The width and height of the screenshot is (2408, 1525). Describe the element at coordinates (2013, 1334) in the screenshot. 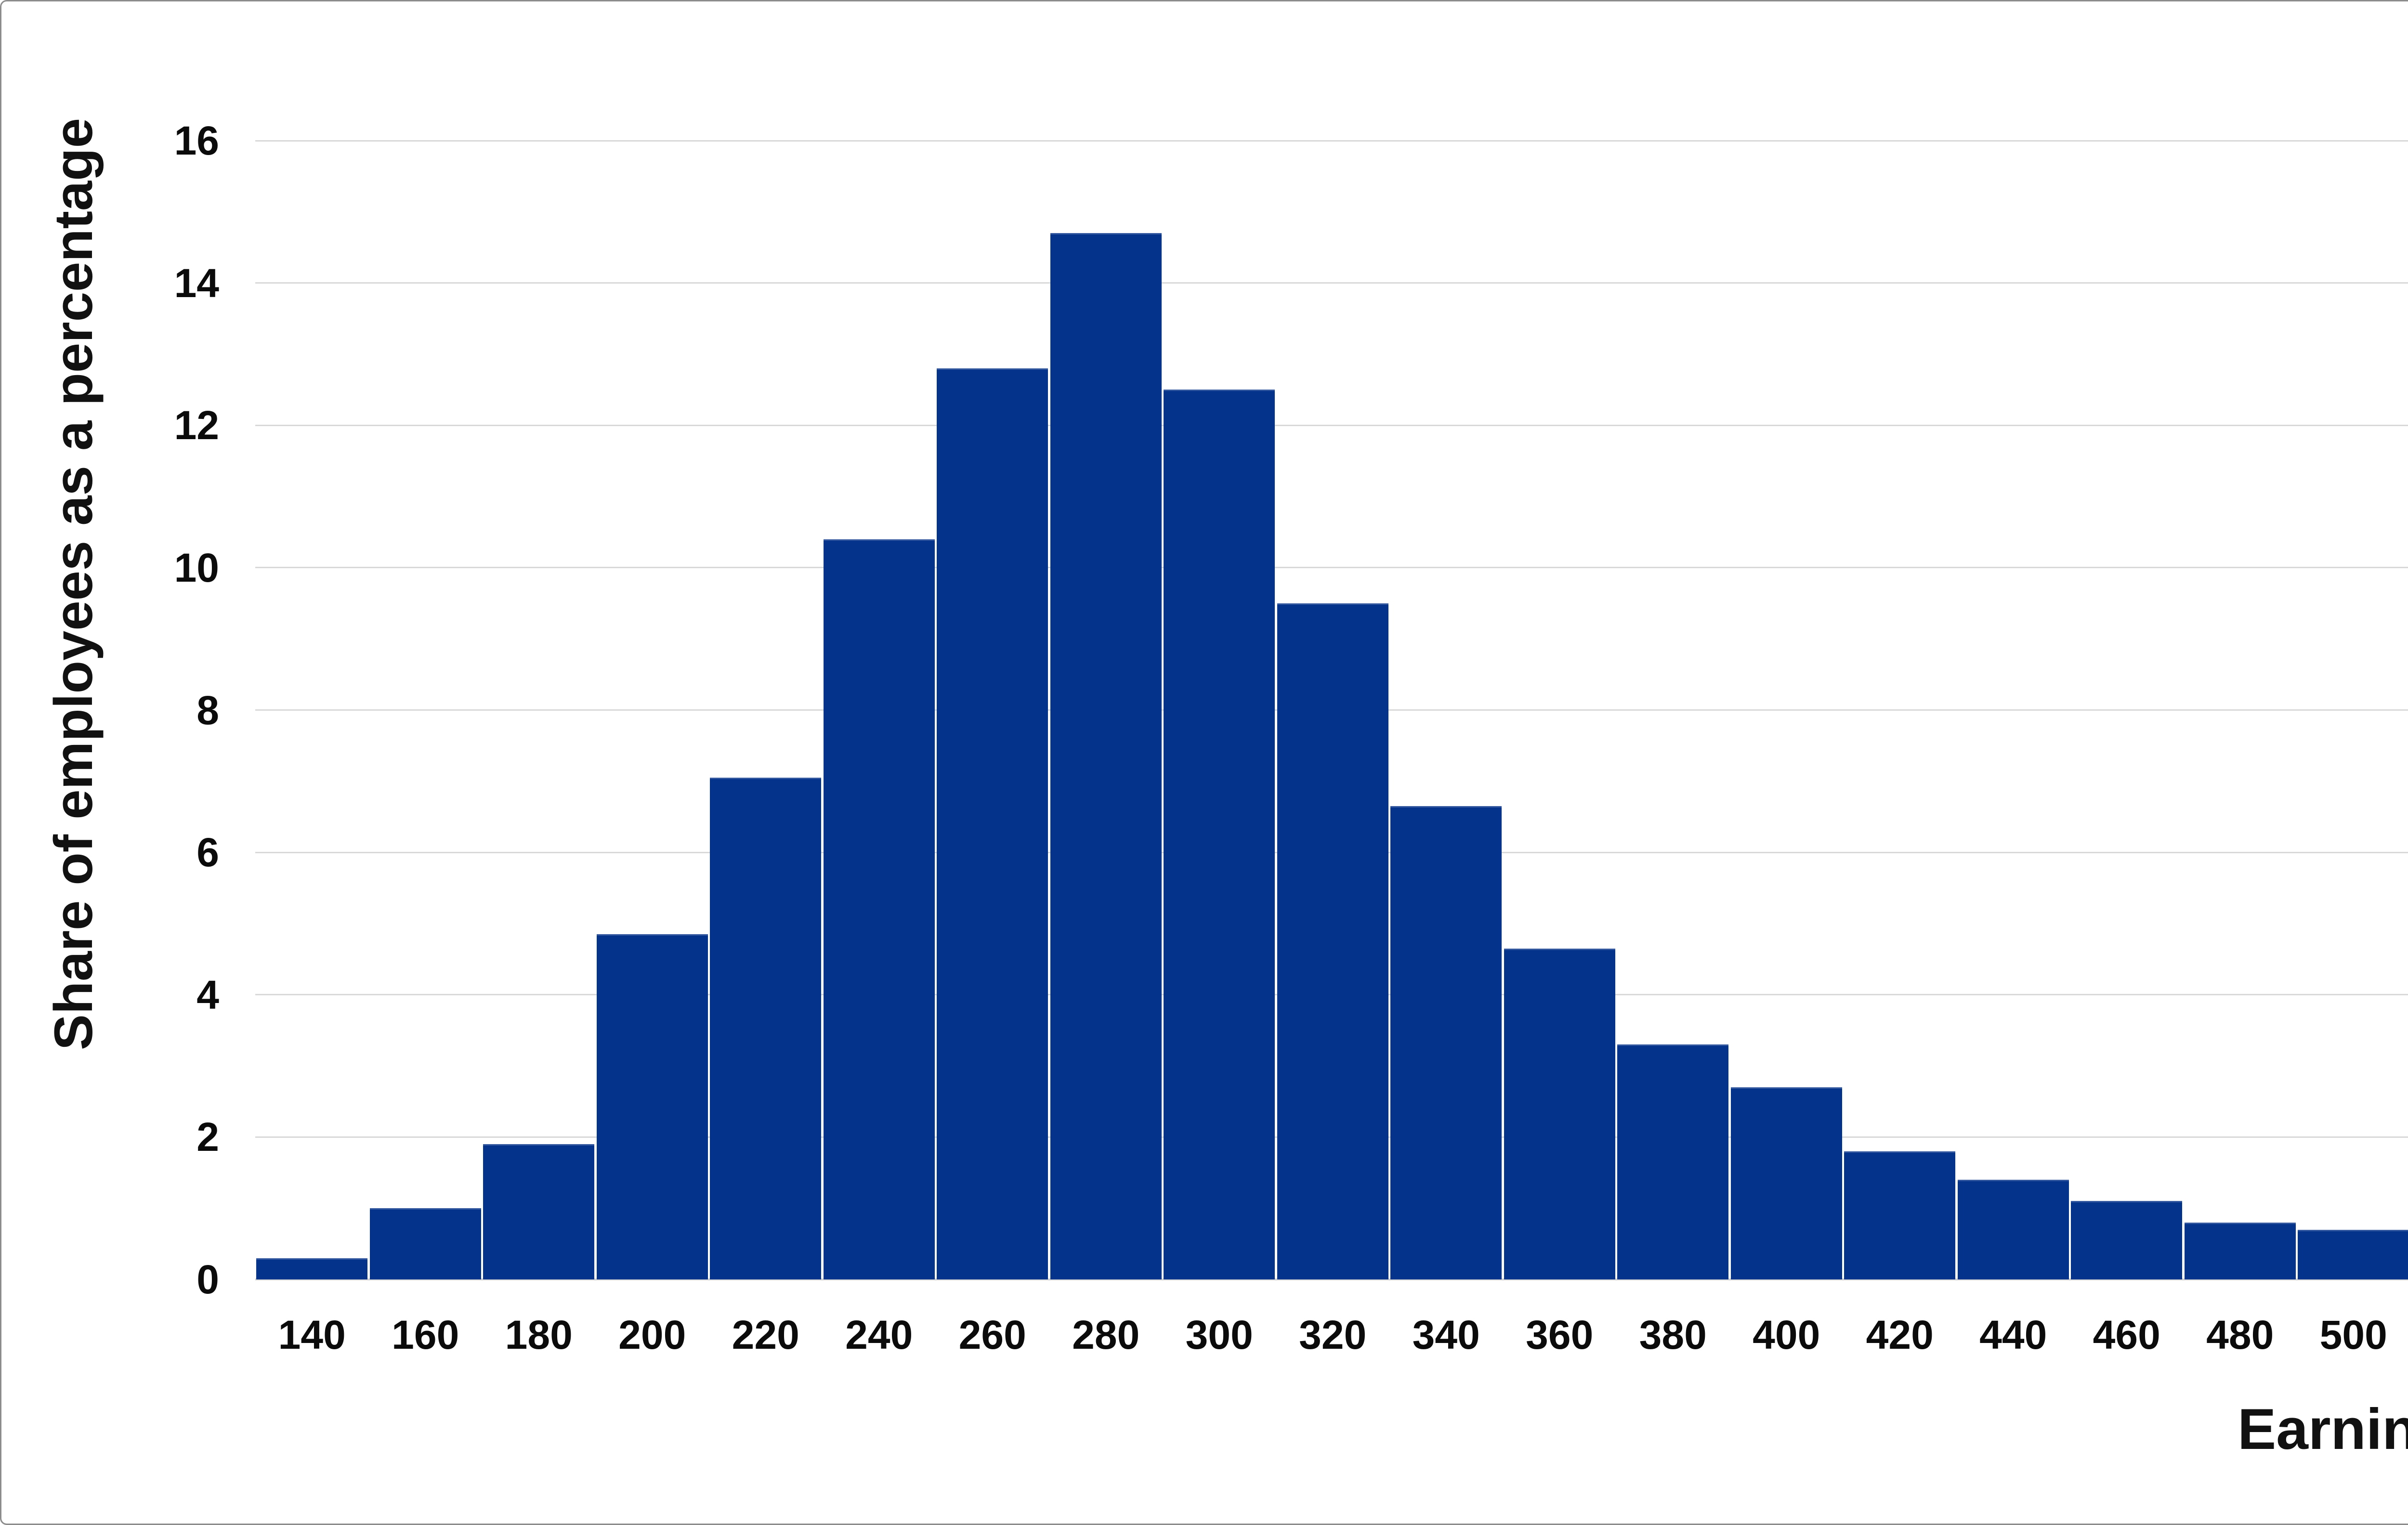

I see `x-tick-label-440: 440` at that location.